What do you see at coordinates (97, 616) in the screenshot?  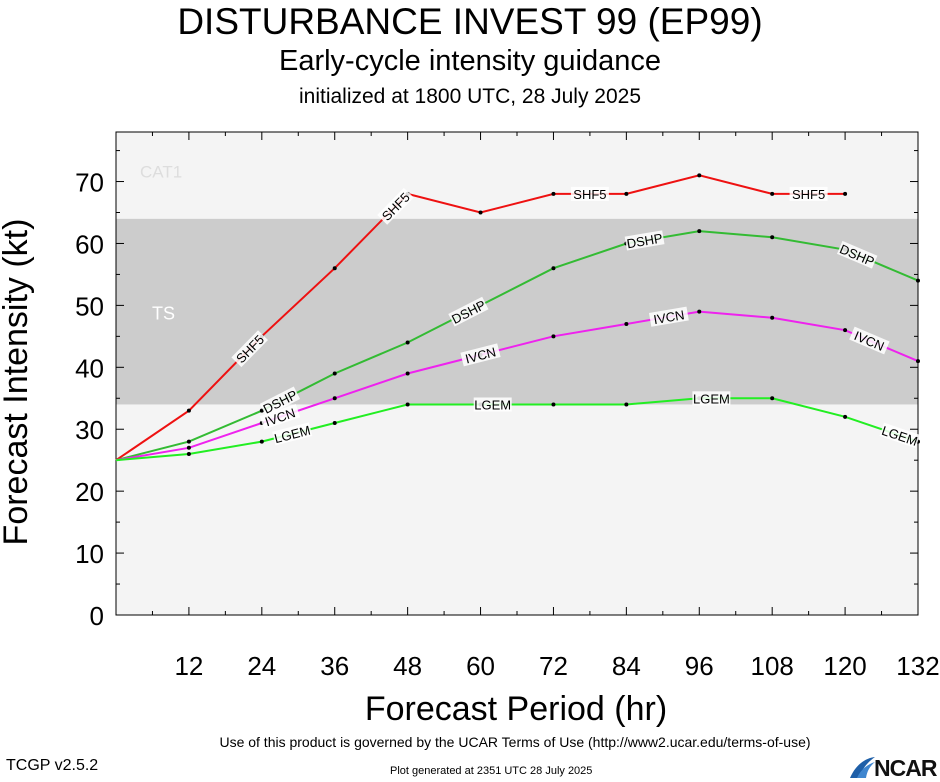 I see `y-tick-label: 0` at bounding box center [97, 616].